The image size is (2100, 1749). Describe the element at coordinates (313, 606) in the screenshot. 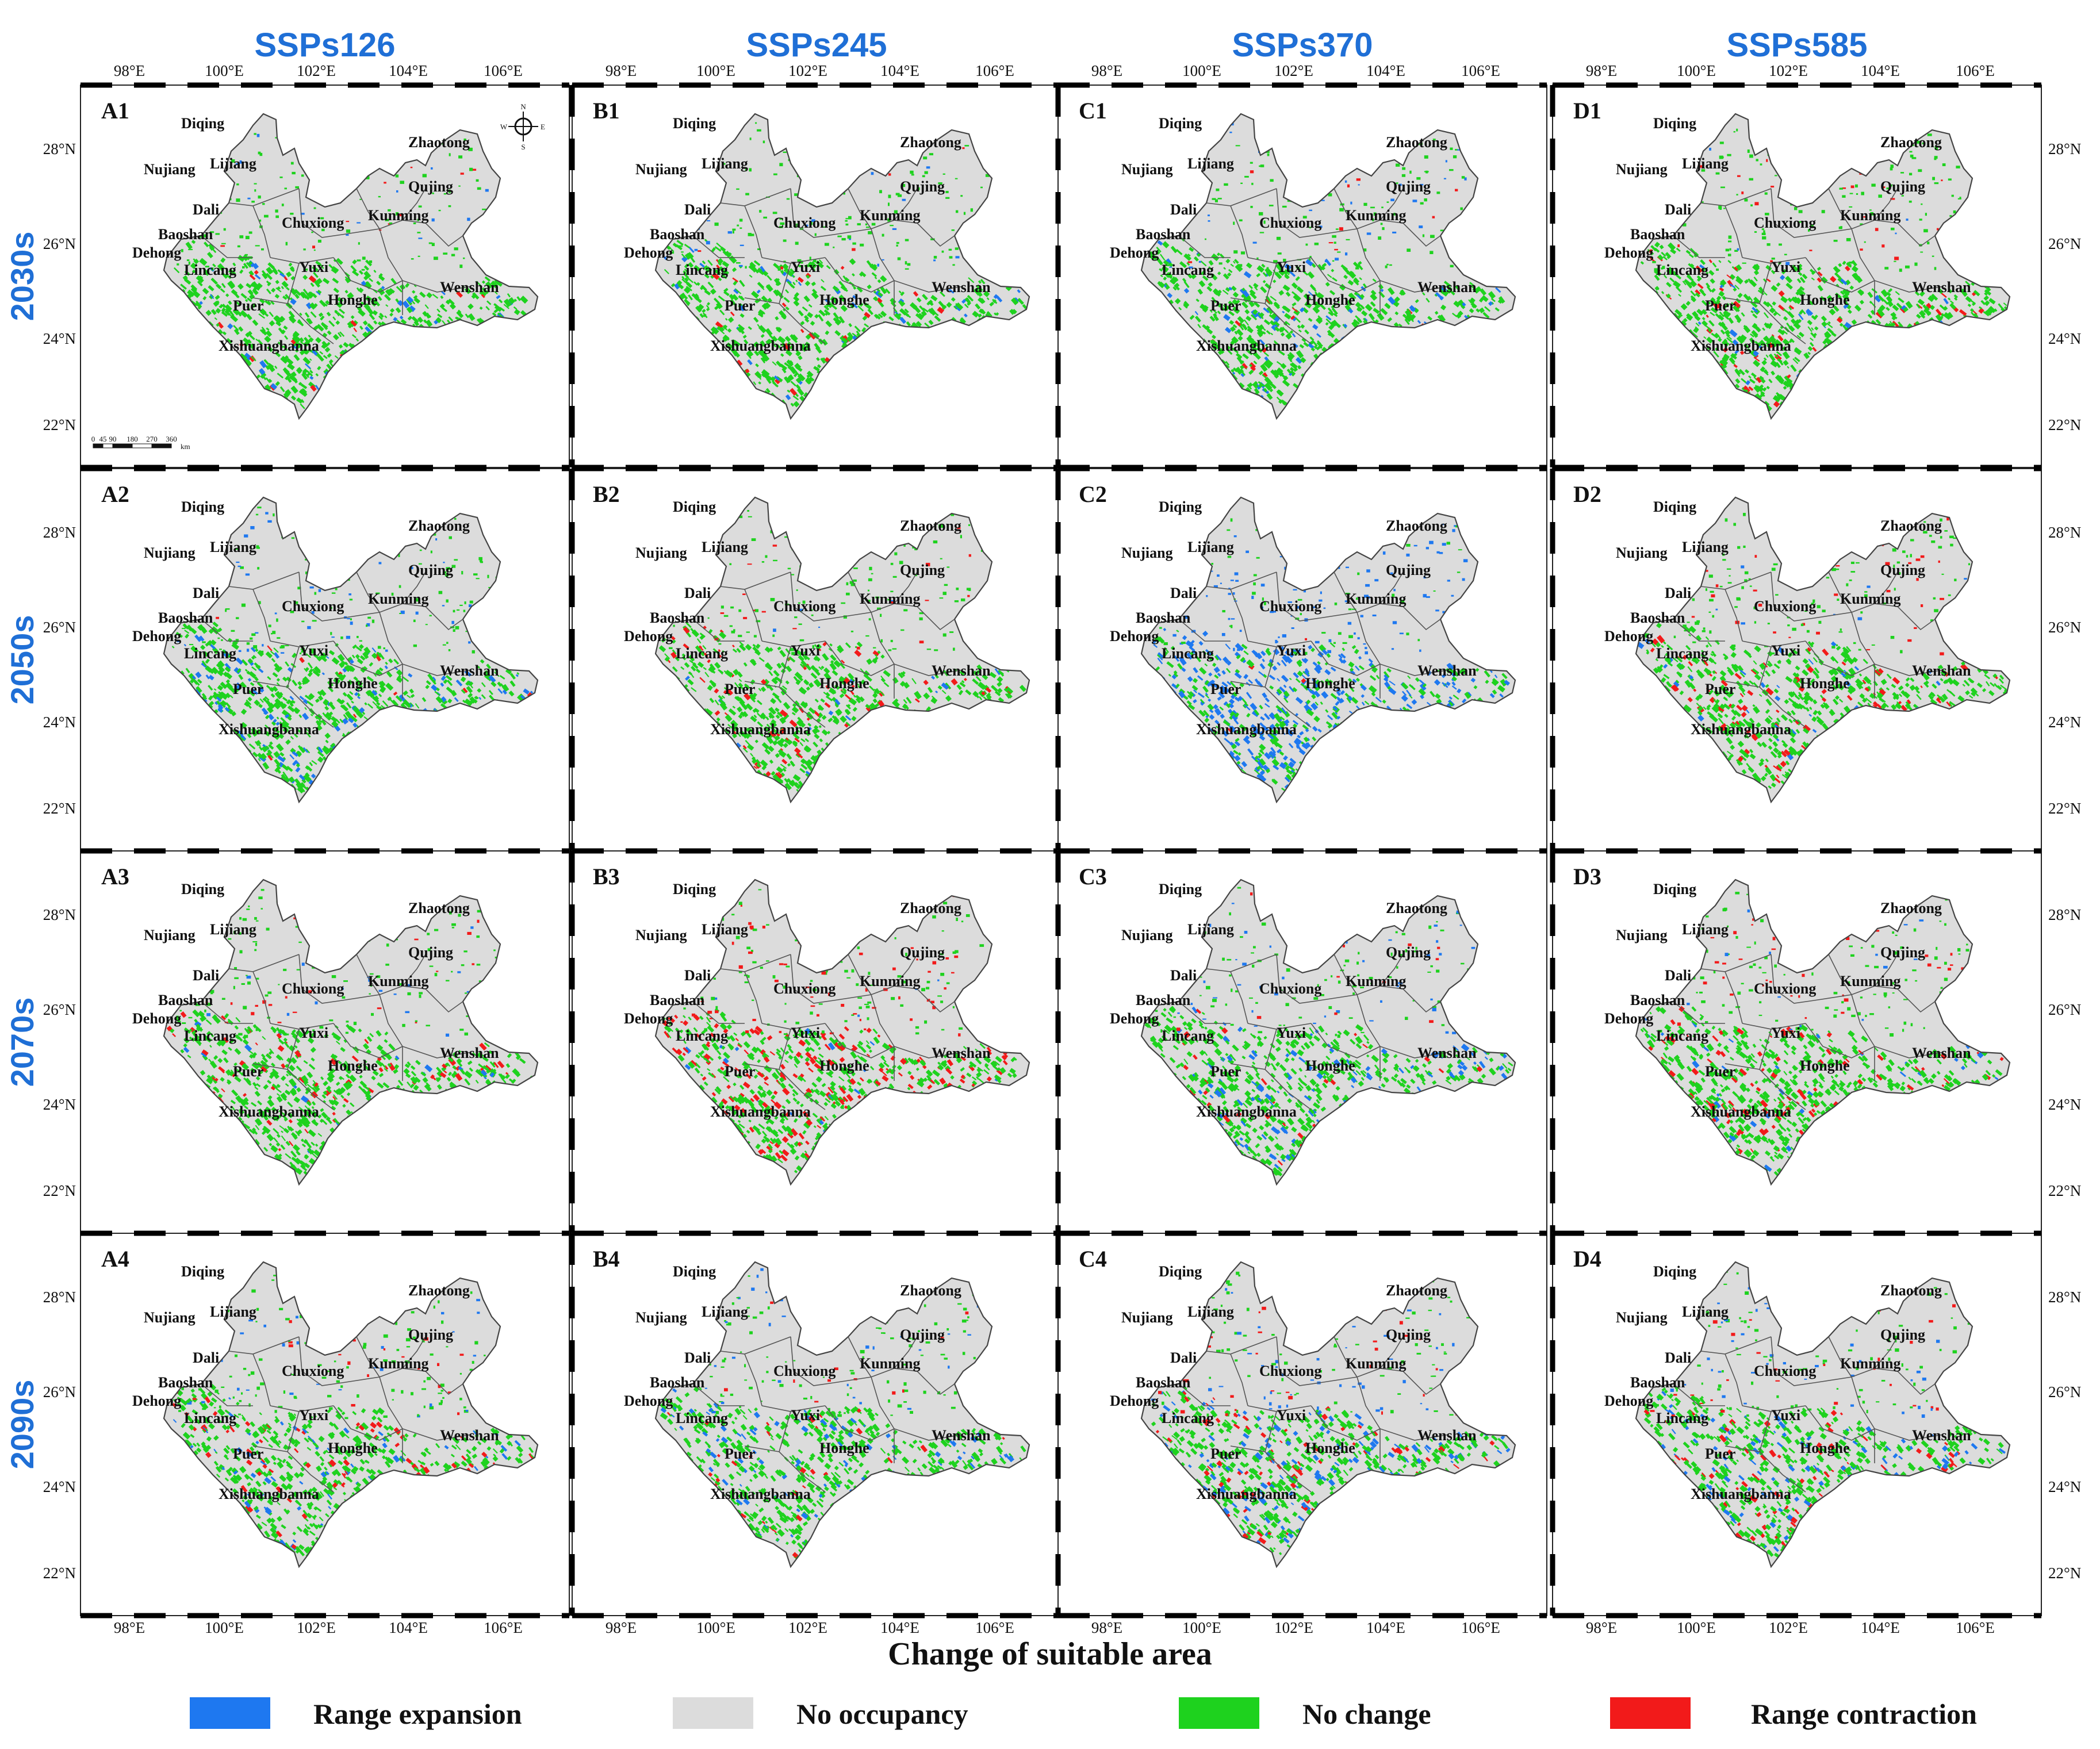

I see `city-label-chuxiong: Chuxiong` at that location.